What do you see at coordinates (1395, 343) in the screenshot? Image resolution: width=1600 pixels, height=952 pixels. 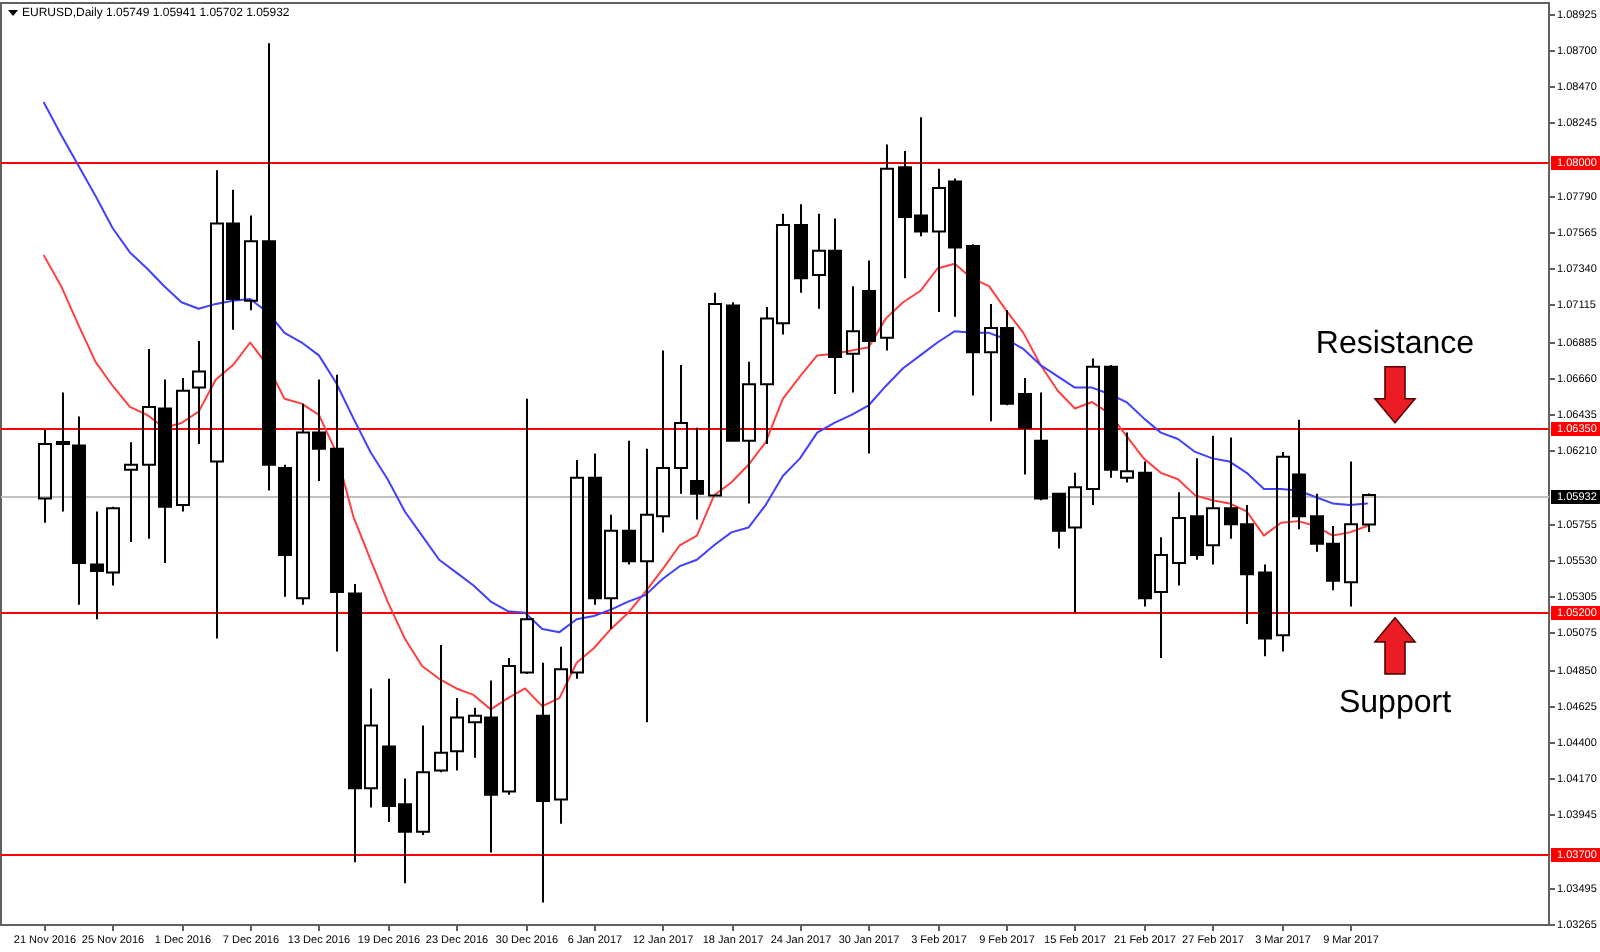 I see `annotation: Resistance` at bounding box center [1395, 343].